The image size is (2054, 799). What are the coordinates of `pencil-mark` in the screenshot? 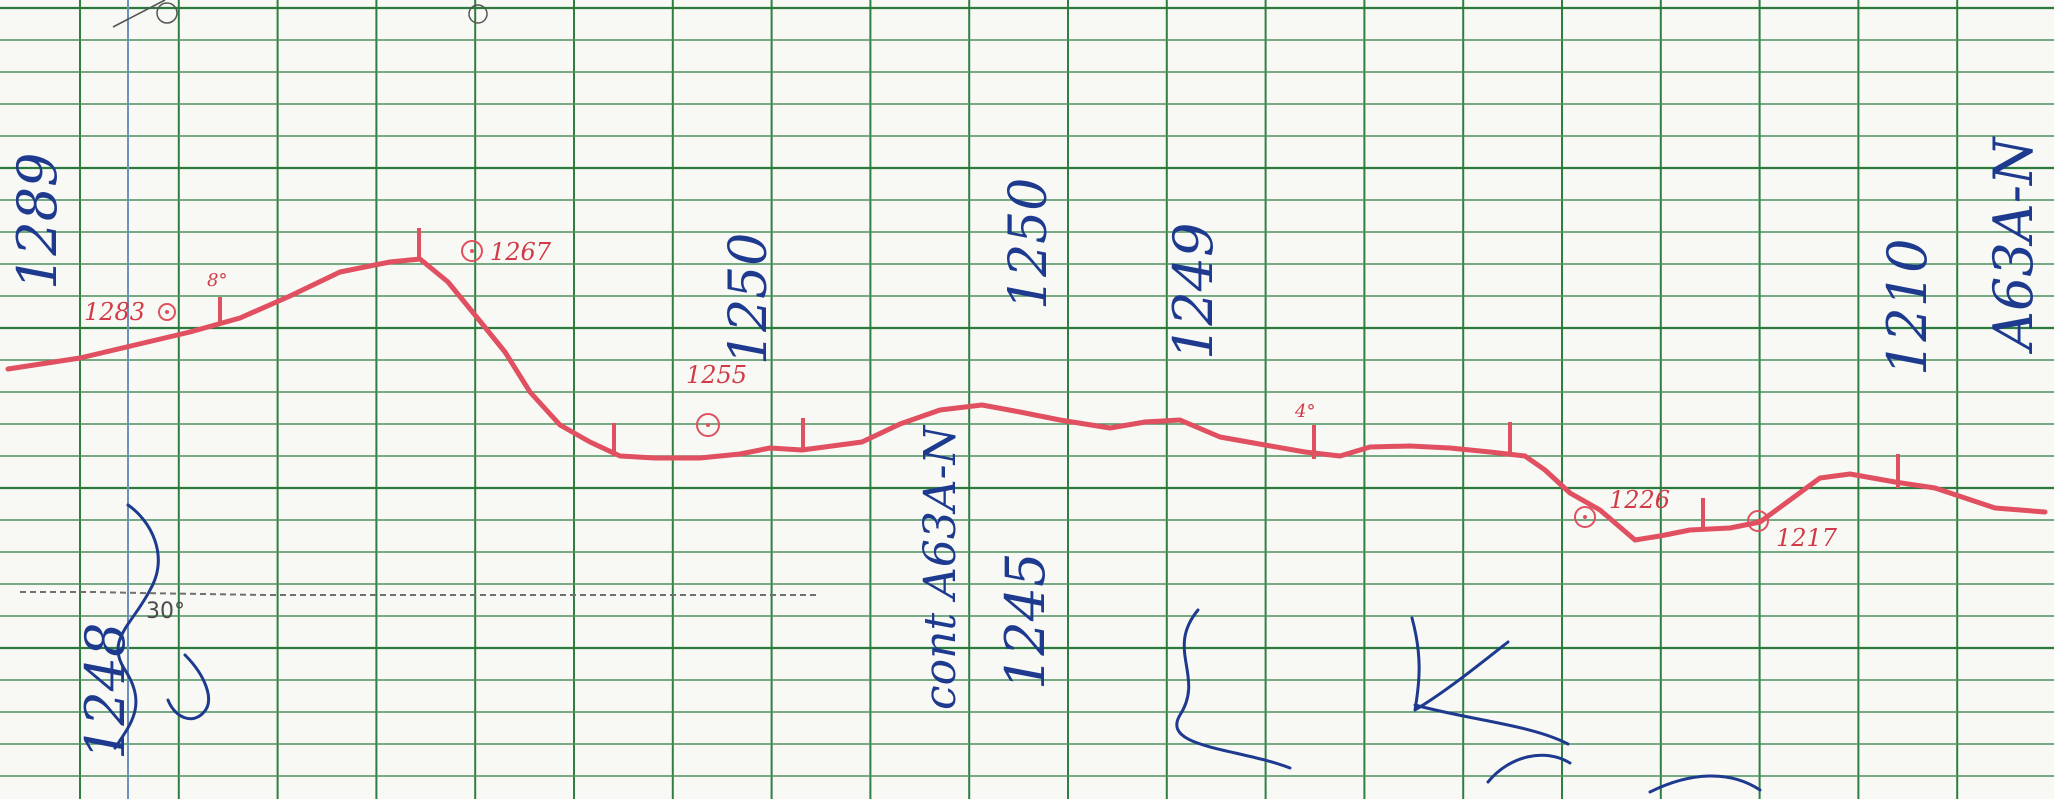 It's located at (139, 14).